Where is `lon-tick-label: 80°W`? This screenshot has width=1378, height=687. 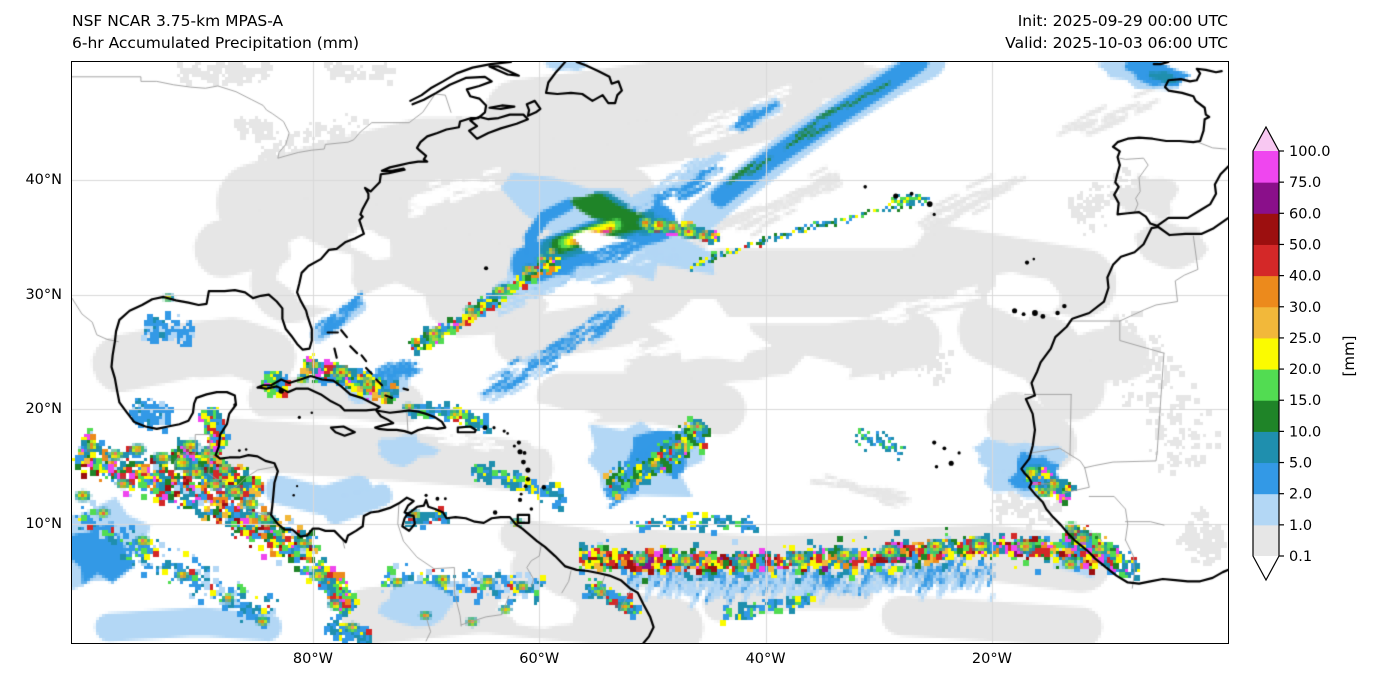
lon-tick-label: 80°W is located at coordinates (312, 659).